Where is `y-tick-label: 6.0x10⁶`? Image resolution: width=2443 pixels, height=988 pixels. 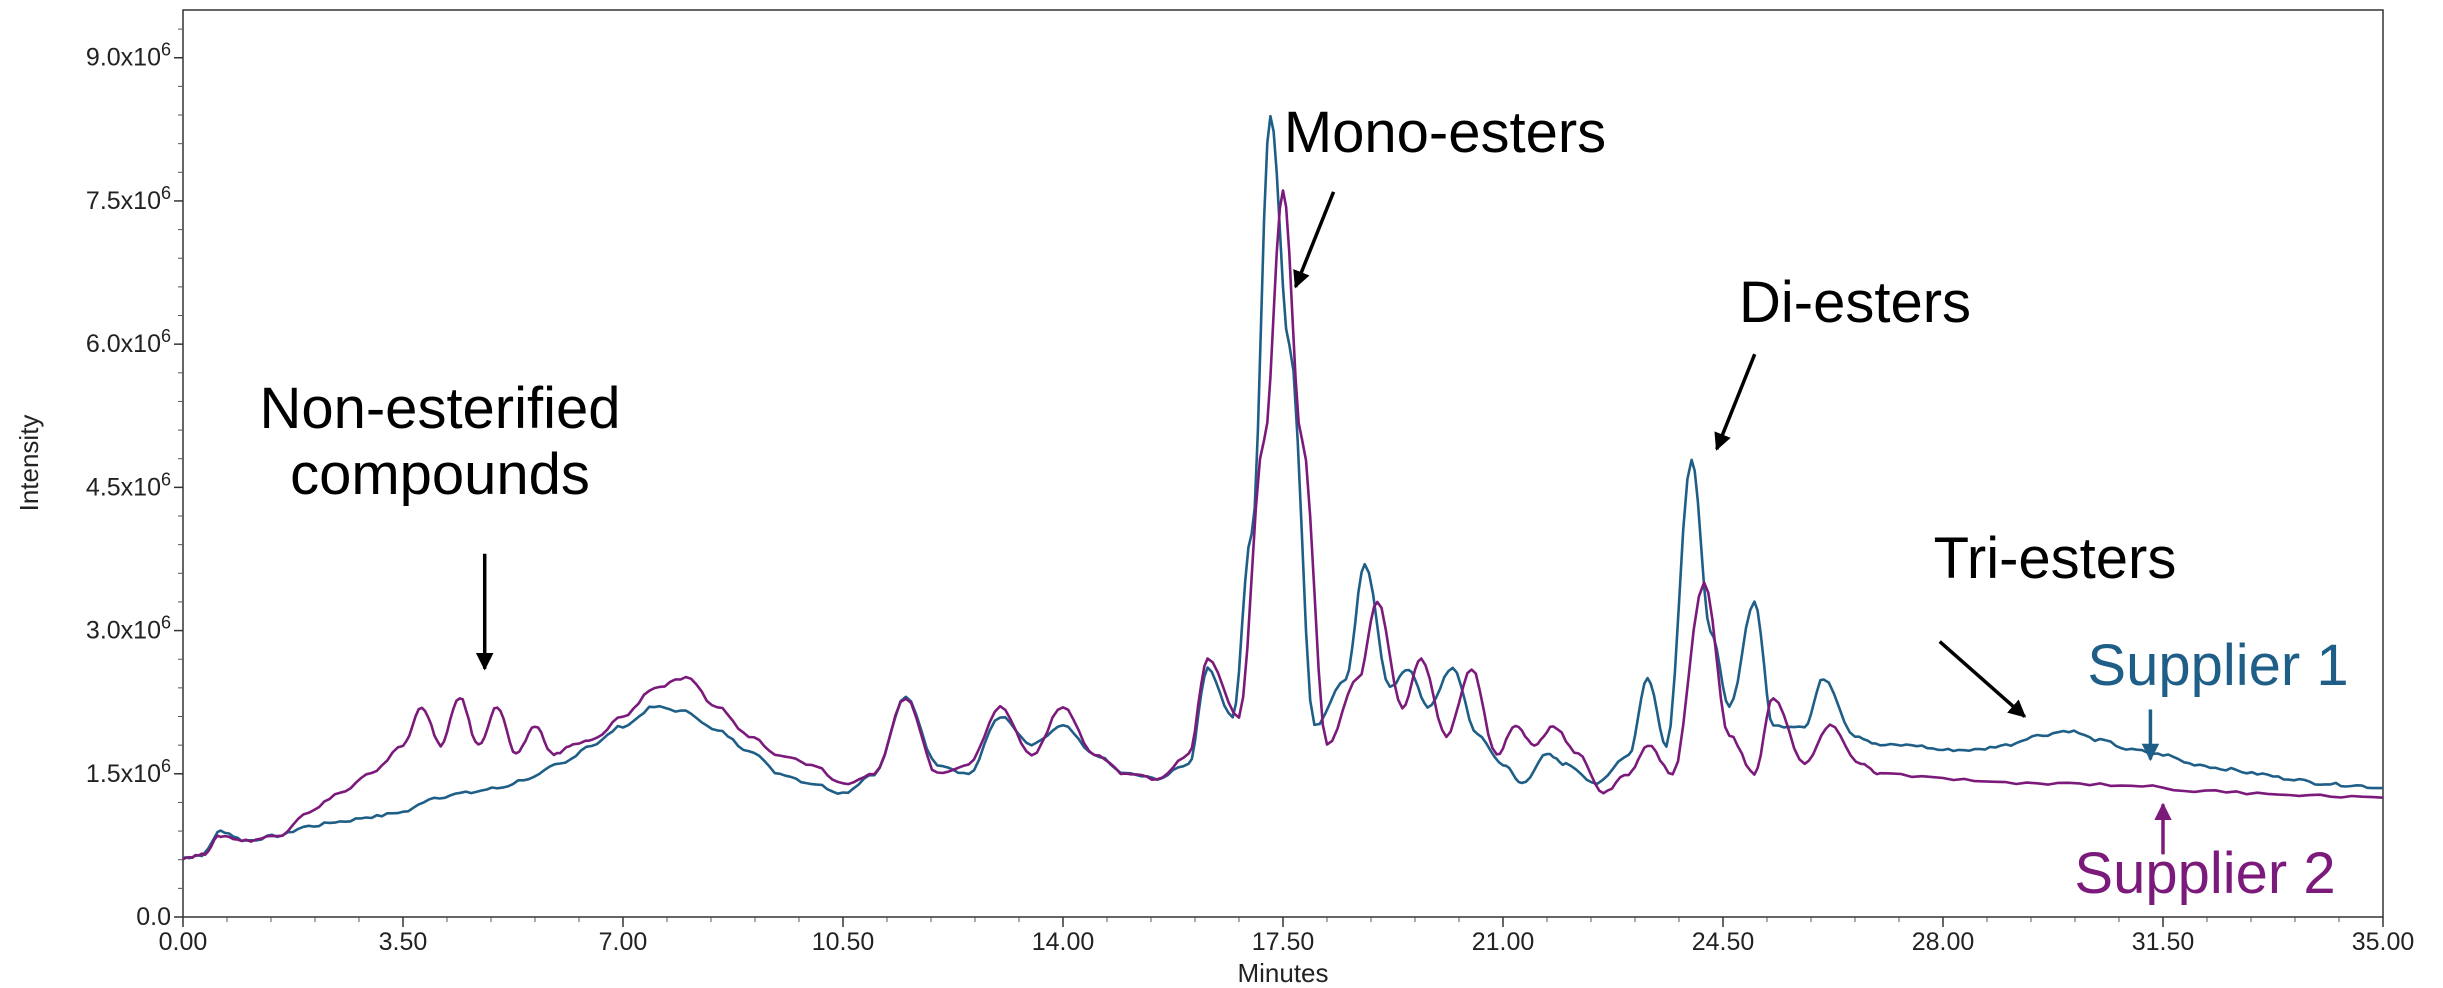
y-tick-label: 6.0x10⁶ is located at coordinates (128, 342).